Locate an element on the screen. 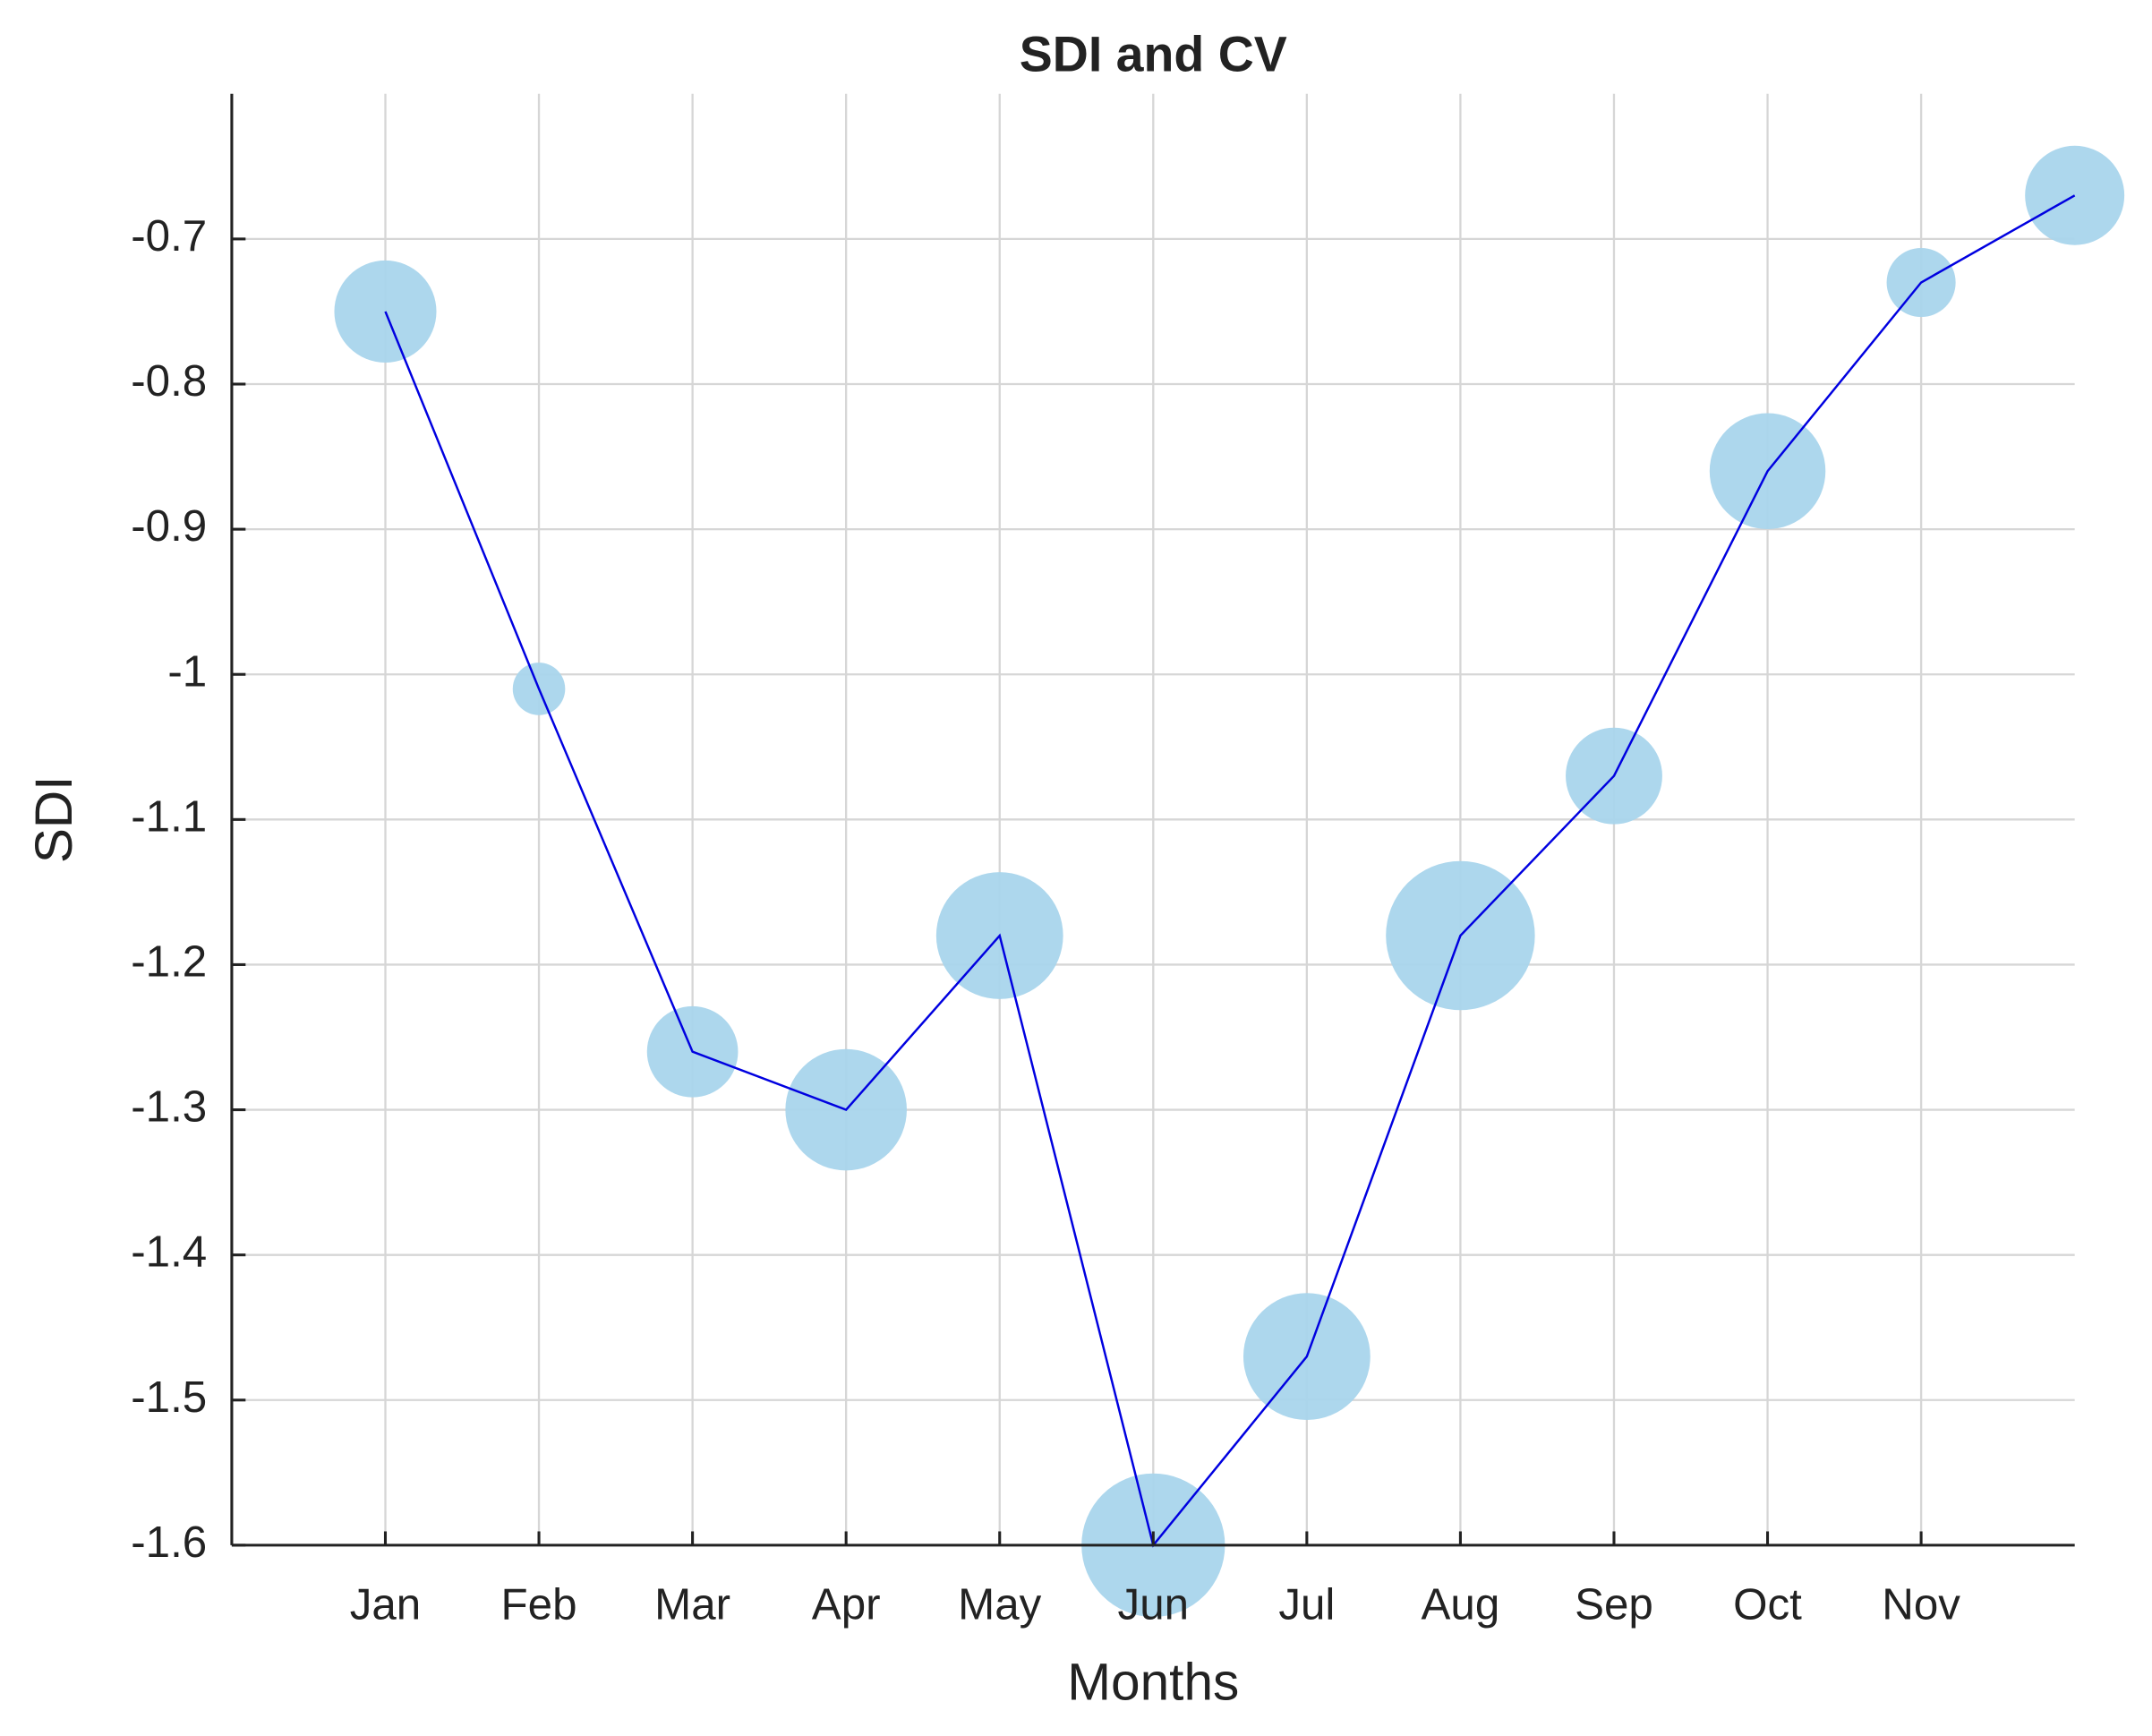  y-tick-label: -1.4 is located at coordinates (169, 1252).